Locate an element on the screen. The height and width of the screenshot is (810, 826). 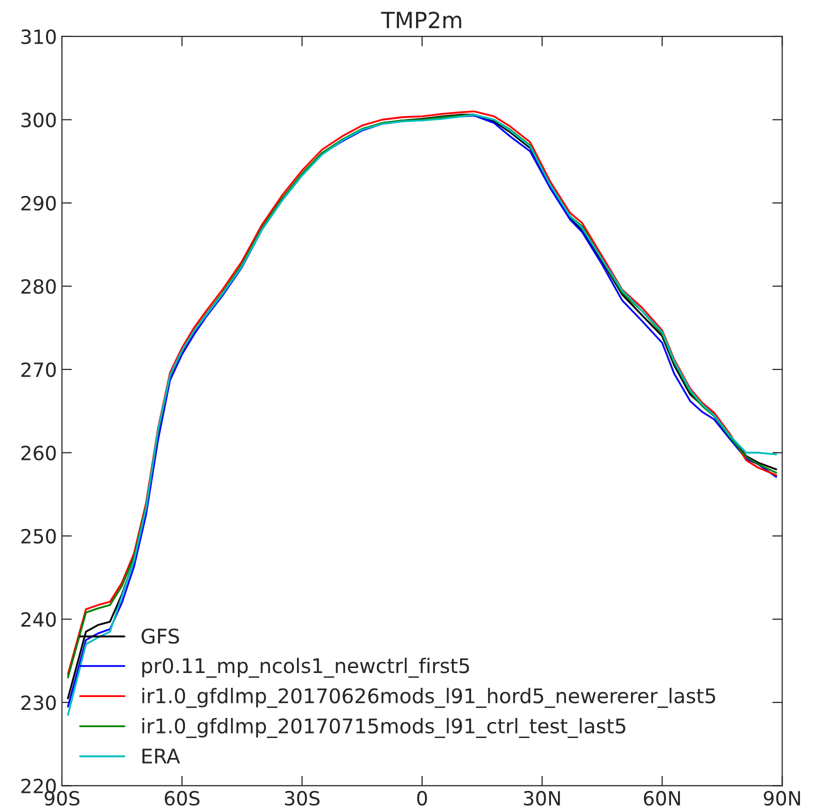
x-tick-label: 30N is located at coordinates (542, 798).